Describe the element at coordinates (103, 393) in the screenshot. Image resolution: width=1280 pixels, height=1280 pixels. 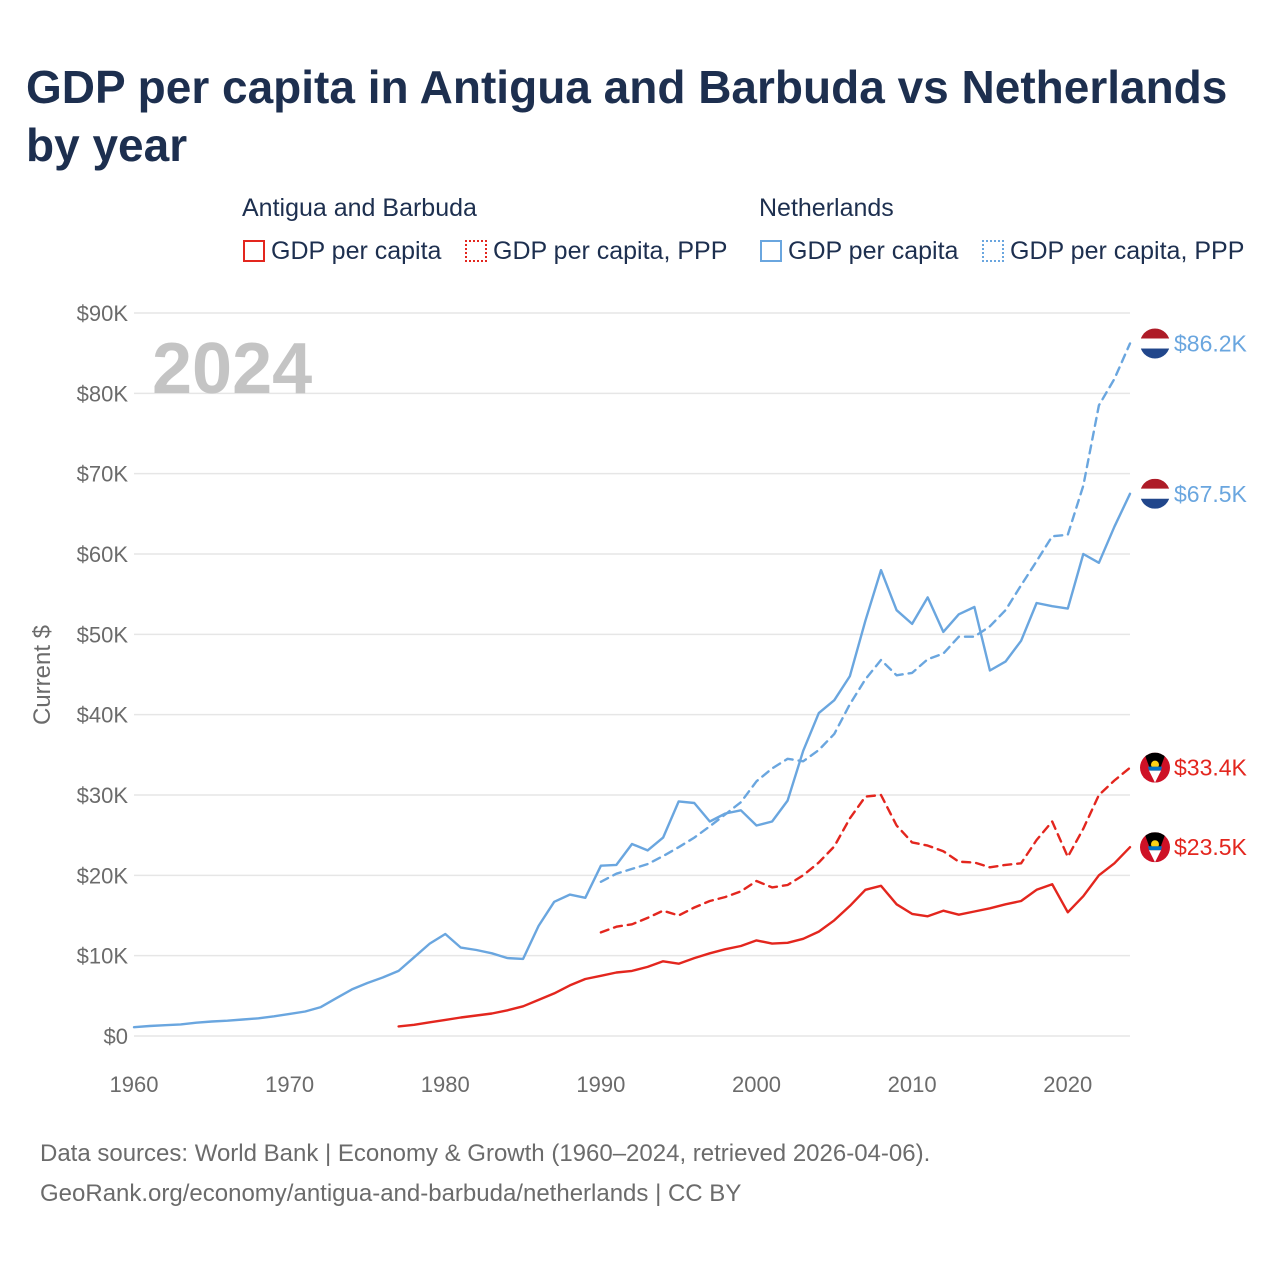
I see `y-tick-label: $80K` at that location.